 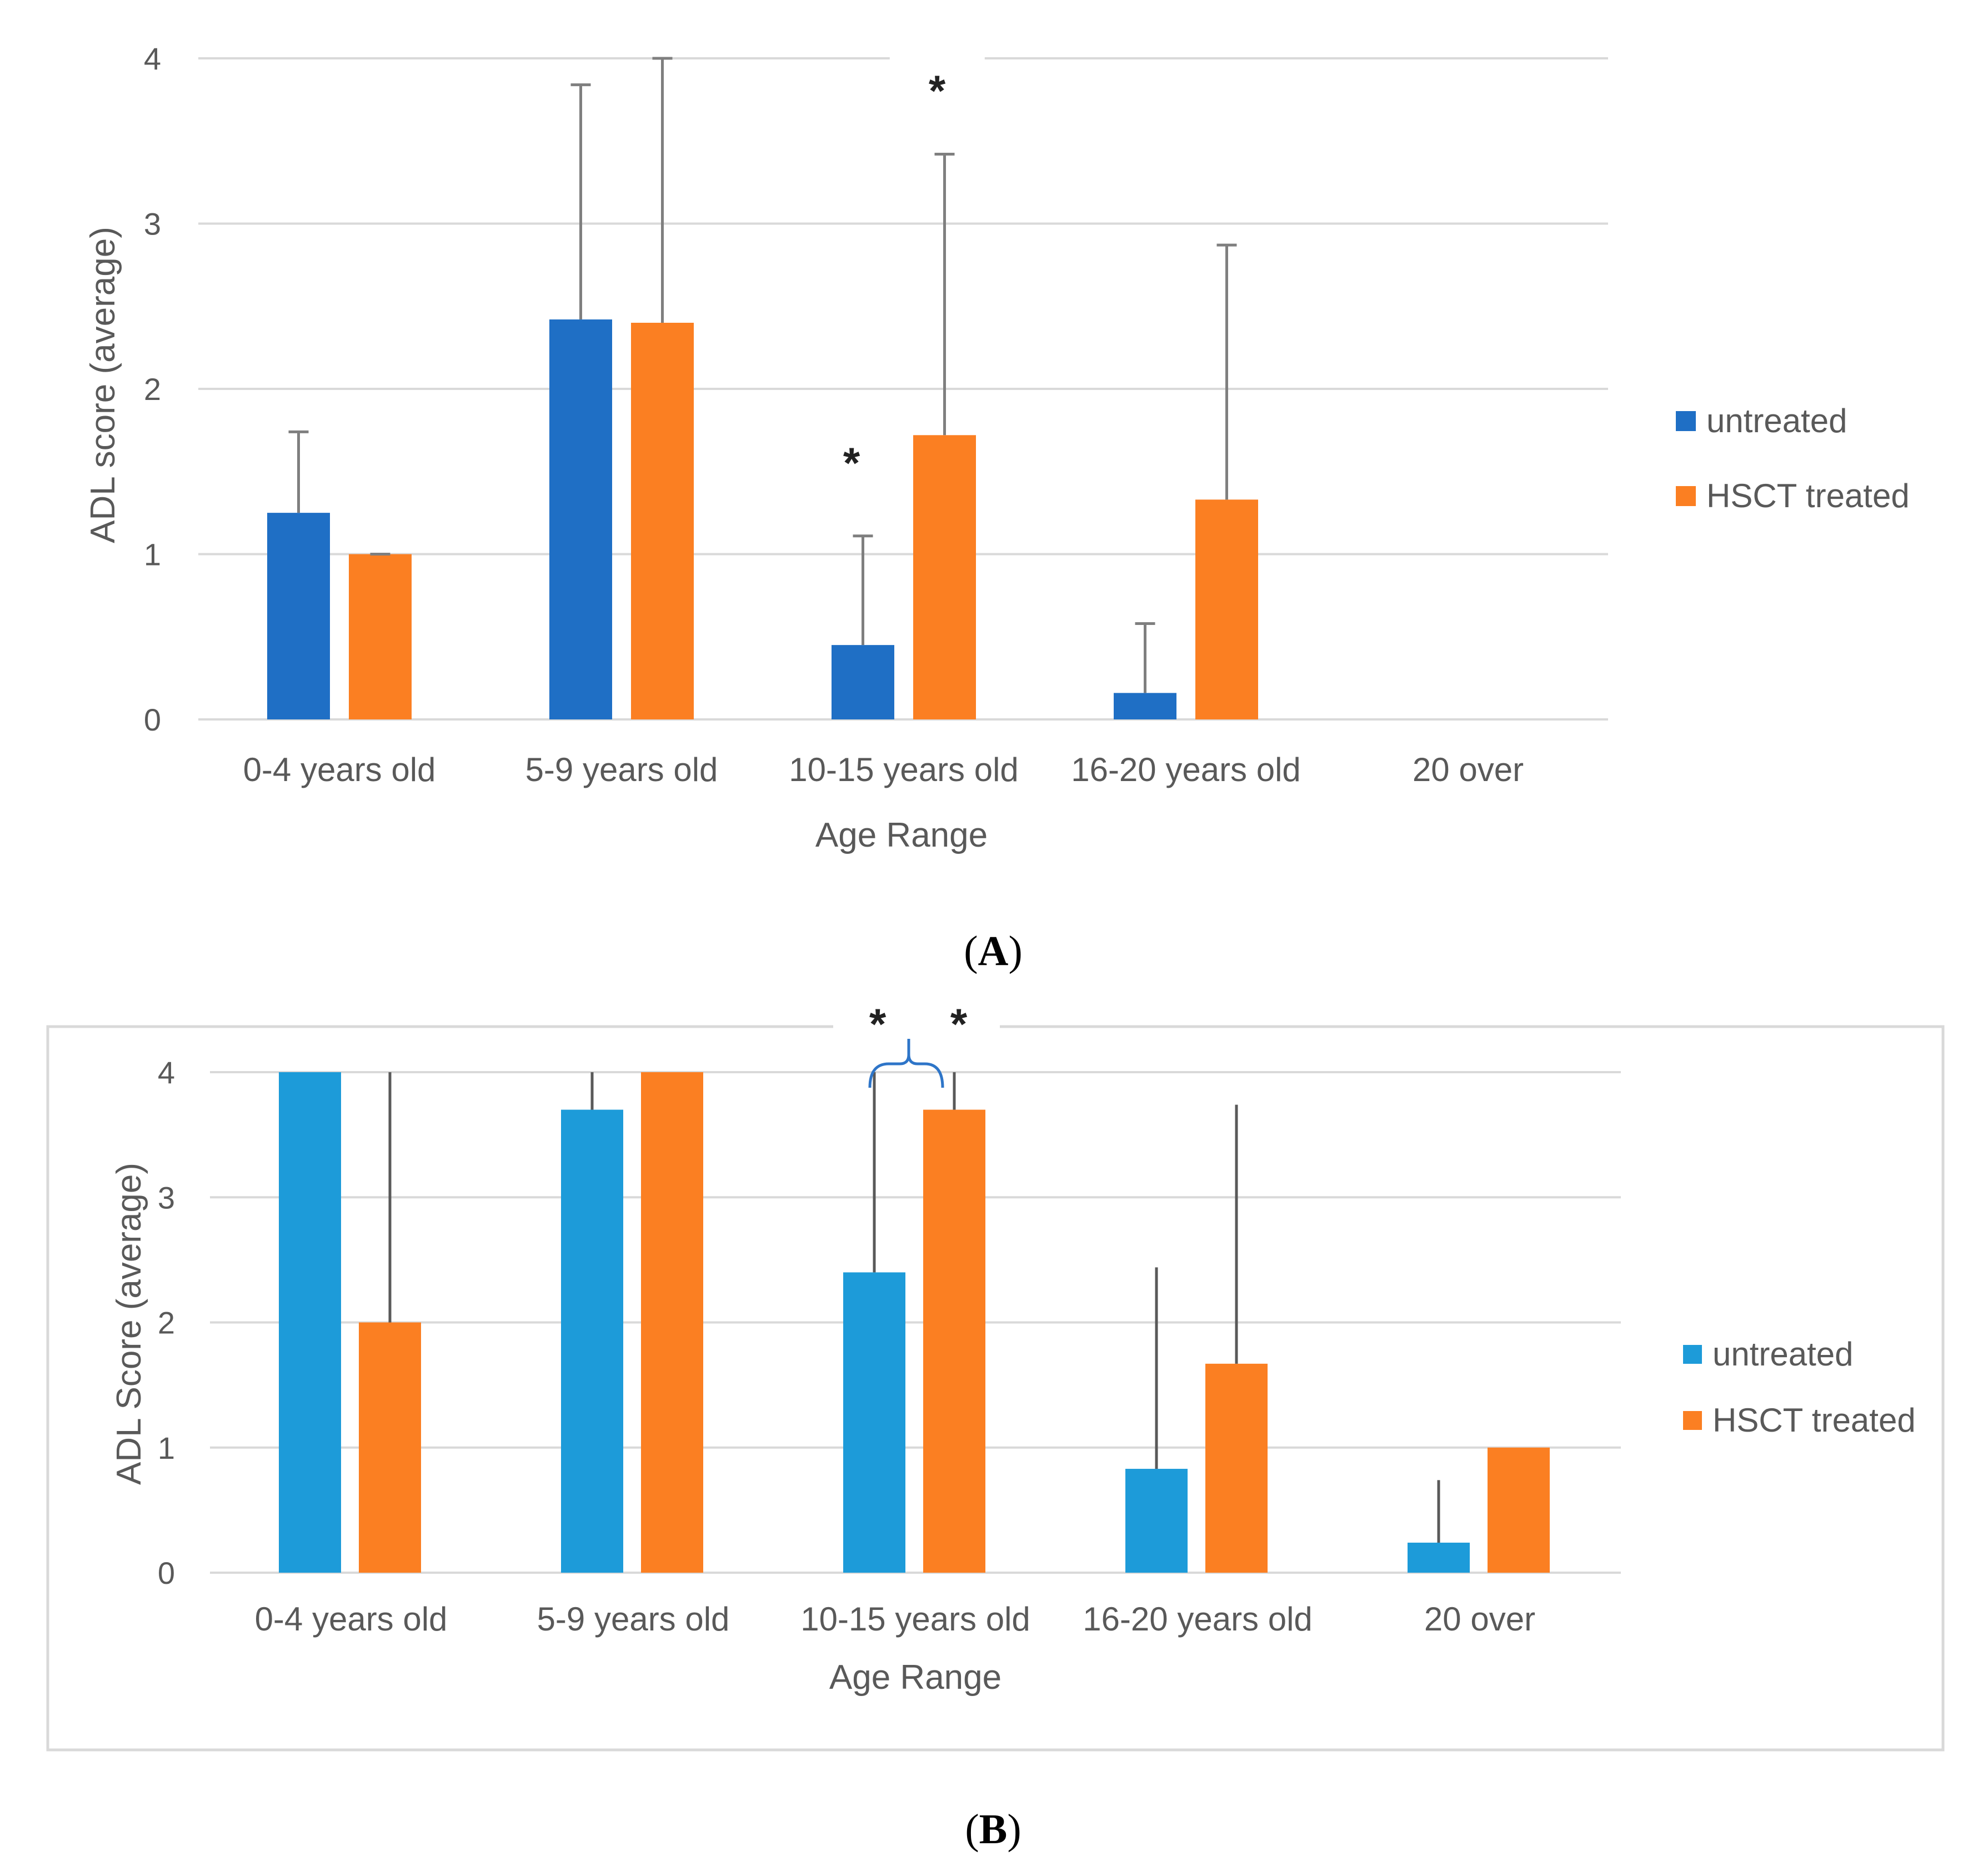 What do you see at coordinates (1145, 706) in the screenshot?
I see `panel-a-bar-untreated-16-20-years-old` at bounding box center [1145, 706].